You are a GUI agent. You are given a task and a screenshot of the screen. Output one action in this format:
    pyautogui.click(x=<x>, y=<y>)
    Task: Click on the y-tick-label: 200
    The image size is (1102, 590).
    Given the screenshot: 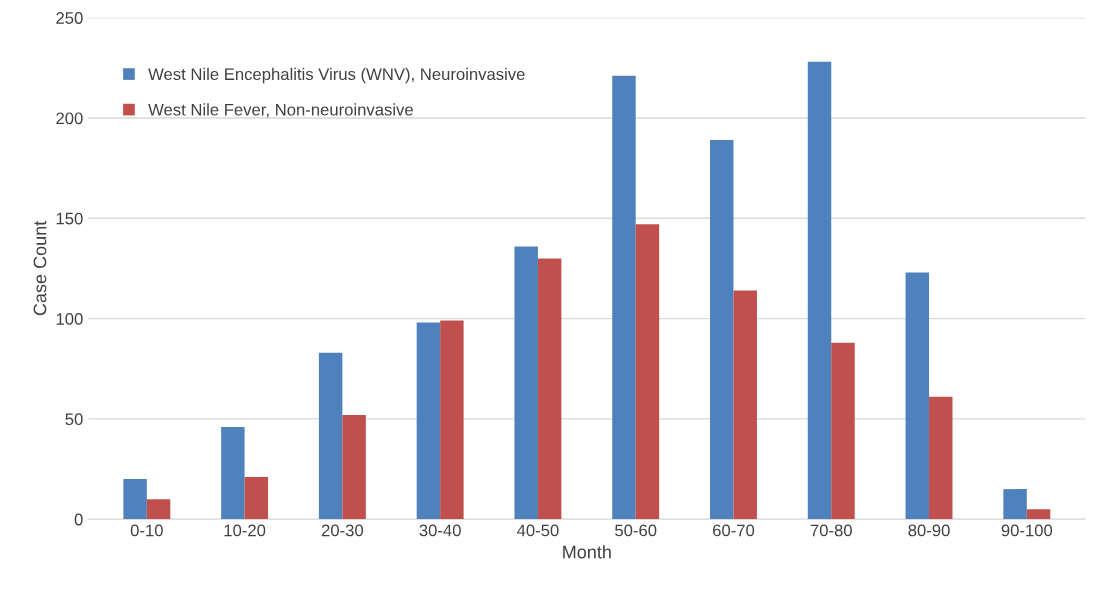 What is the action you would take?
    pyautogui.click(x=69, y=118)
    